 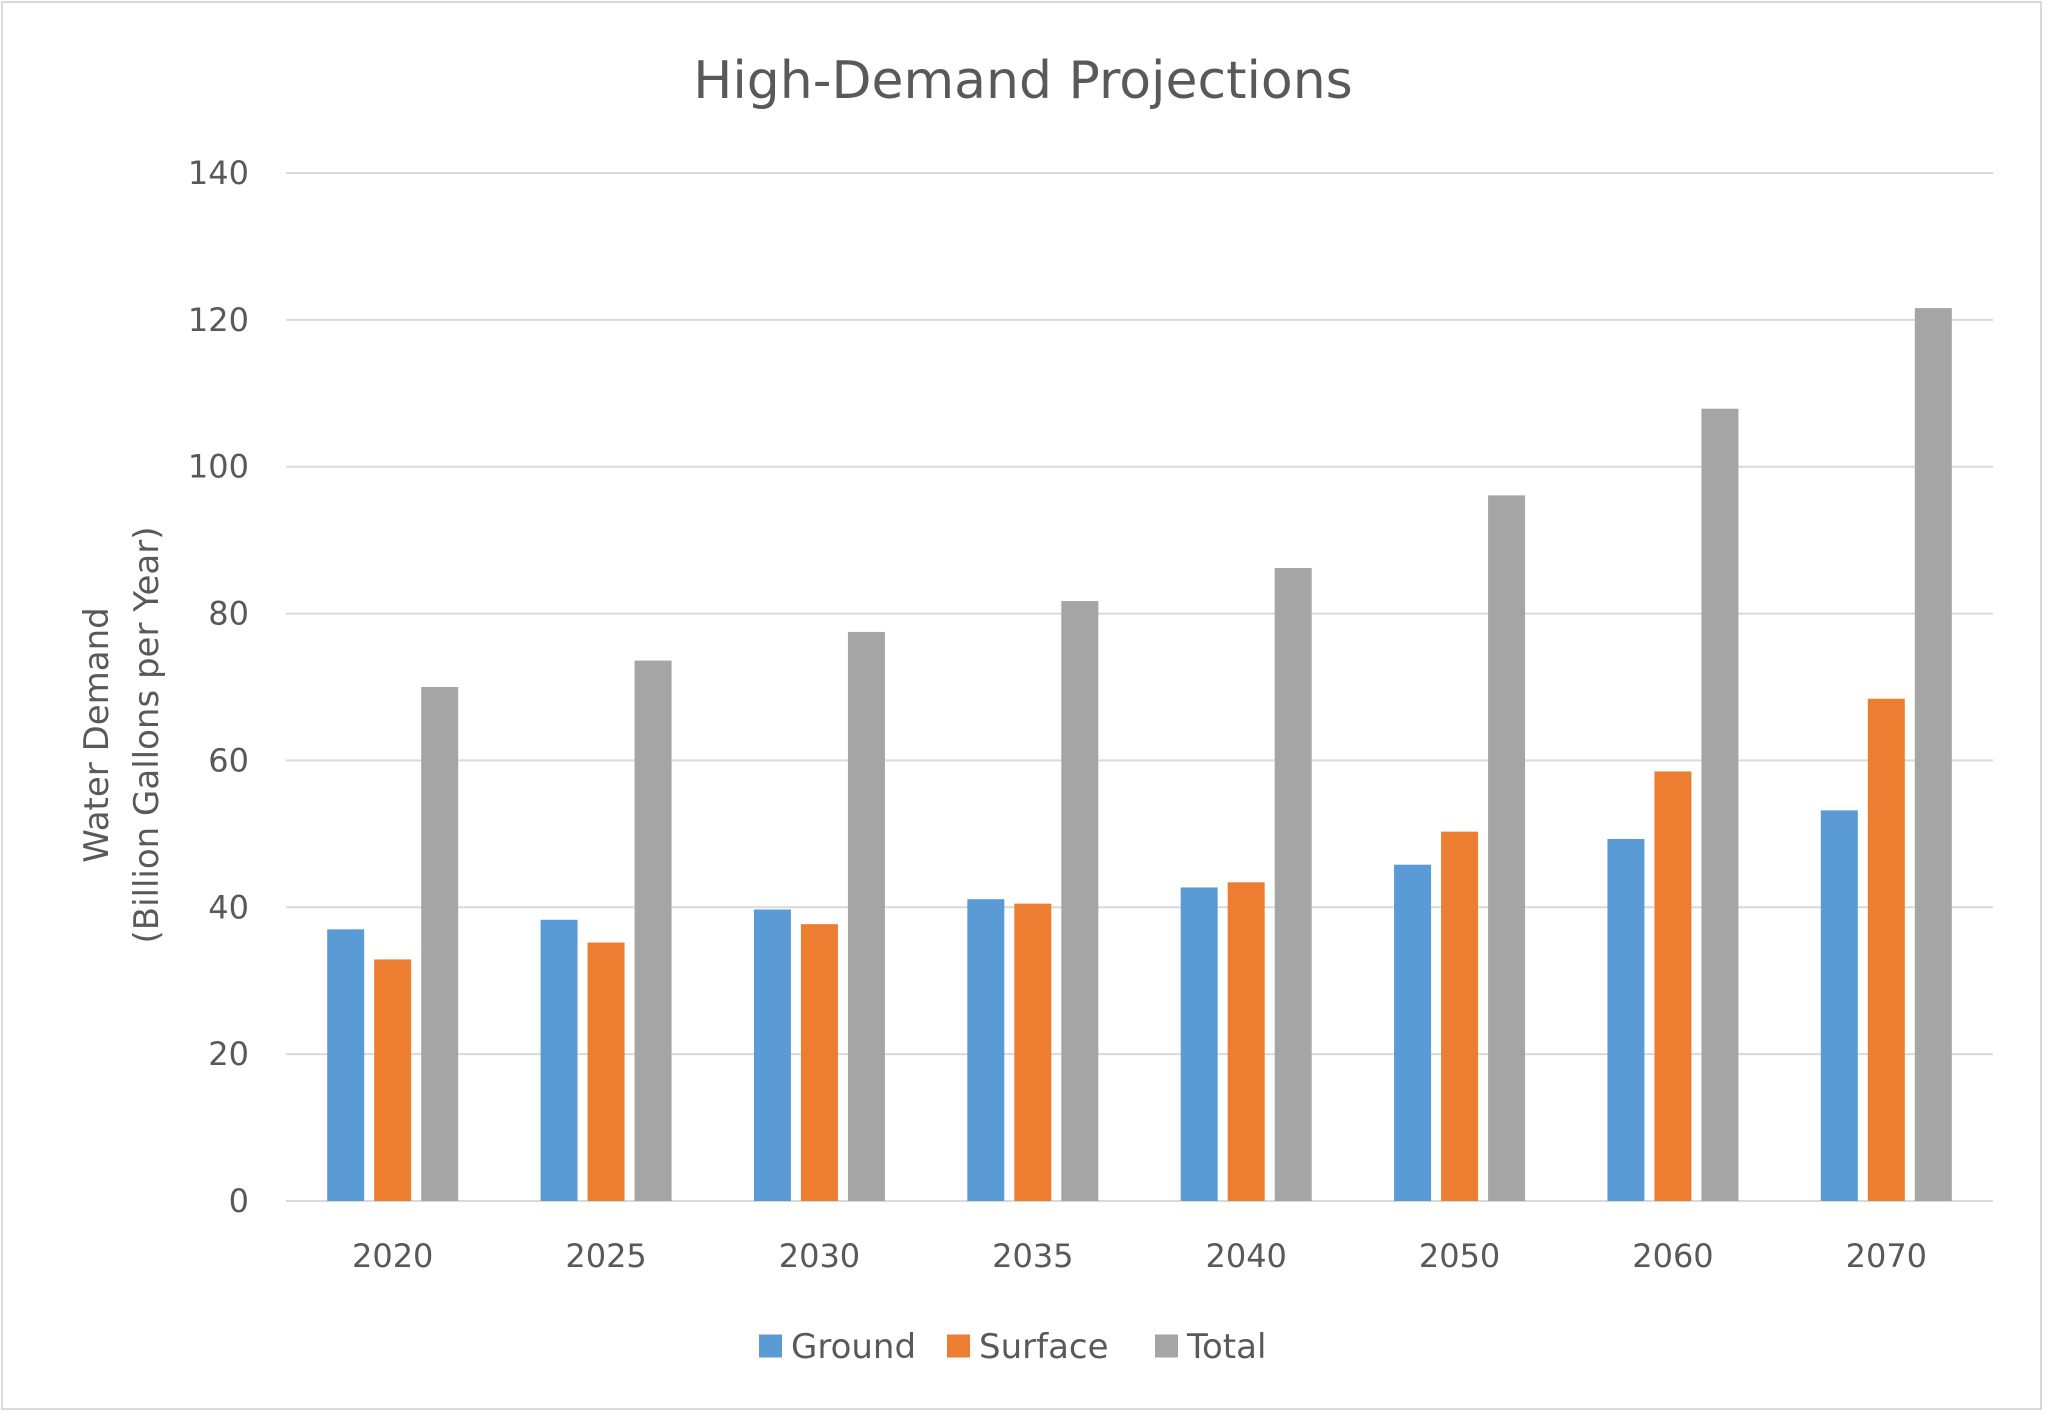 I want to click on x-tick-label: 2060, so click(x=1672, y=1256).